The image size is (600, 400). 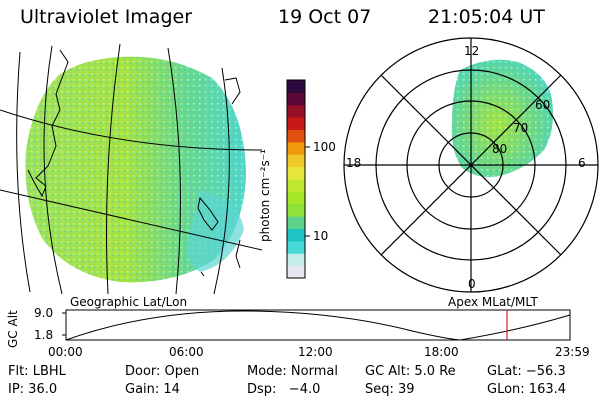 What do you see at coordinates (65, 352) in the screenshot?
I see `time-tick-0000: 00:00` at bounding box center [65, 352].